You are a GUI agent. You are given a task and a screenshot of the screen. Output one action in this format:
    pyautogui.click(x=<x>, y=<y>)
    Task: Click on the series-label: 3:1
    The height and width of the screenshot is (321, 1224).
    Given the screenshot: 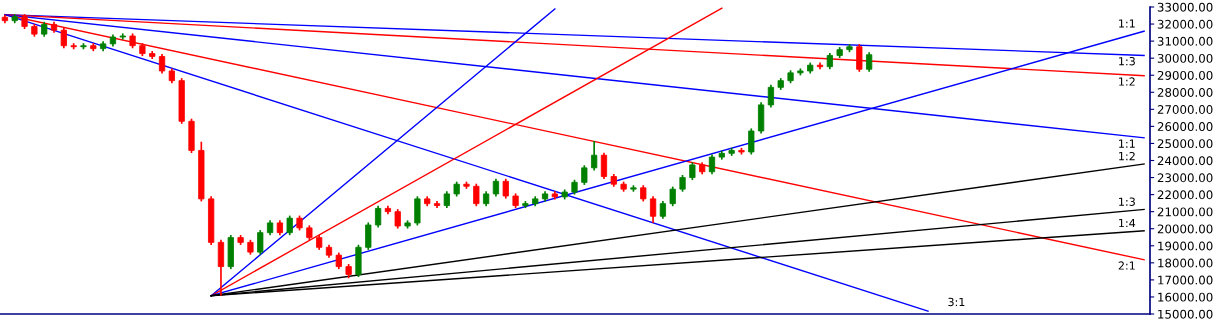 What is the action you would take?
    pyautogui.click(x=956, y=302)
    